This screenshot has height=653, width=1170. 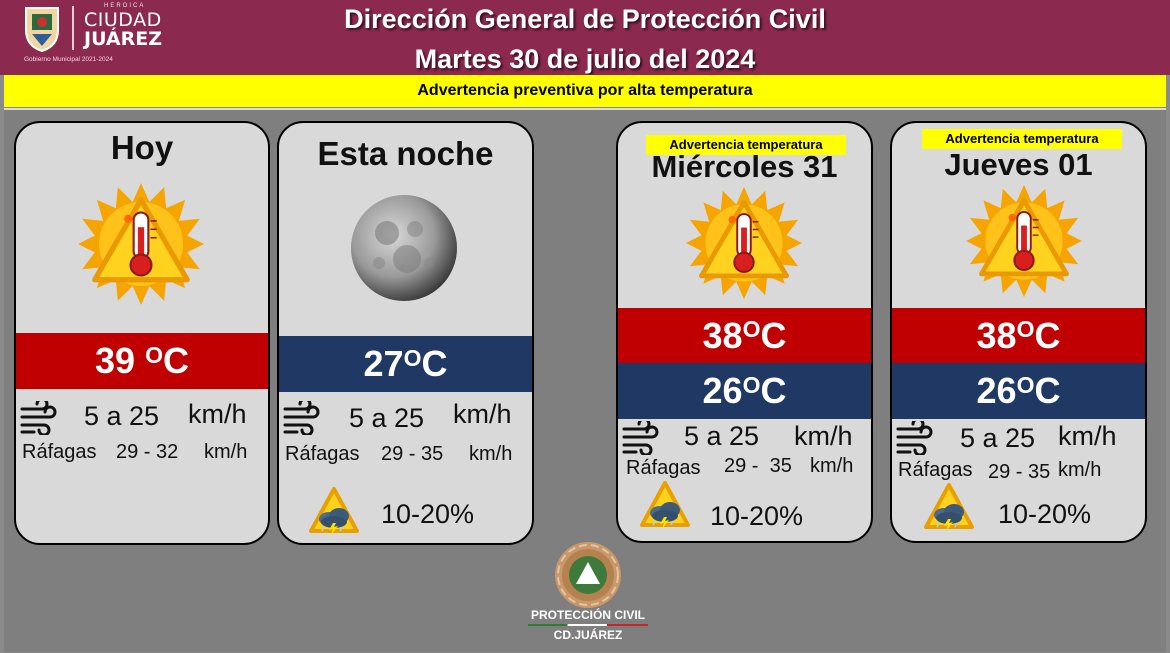 I want to click on page-date: Martes 30 de julio del 2024, so click(x=585, y=59).